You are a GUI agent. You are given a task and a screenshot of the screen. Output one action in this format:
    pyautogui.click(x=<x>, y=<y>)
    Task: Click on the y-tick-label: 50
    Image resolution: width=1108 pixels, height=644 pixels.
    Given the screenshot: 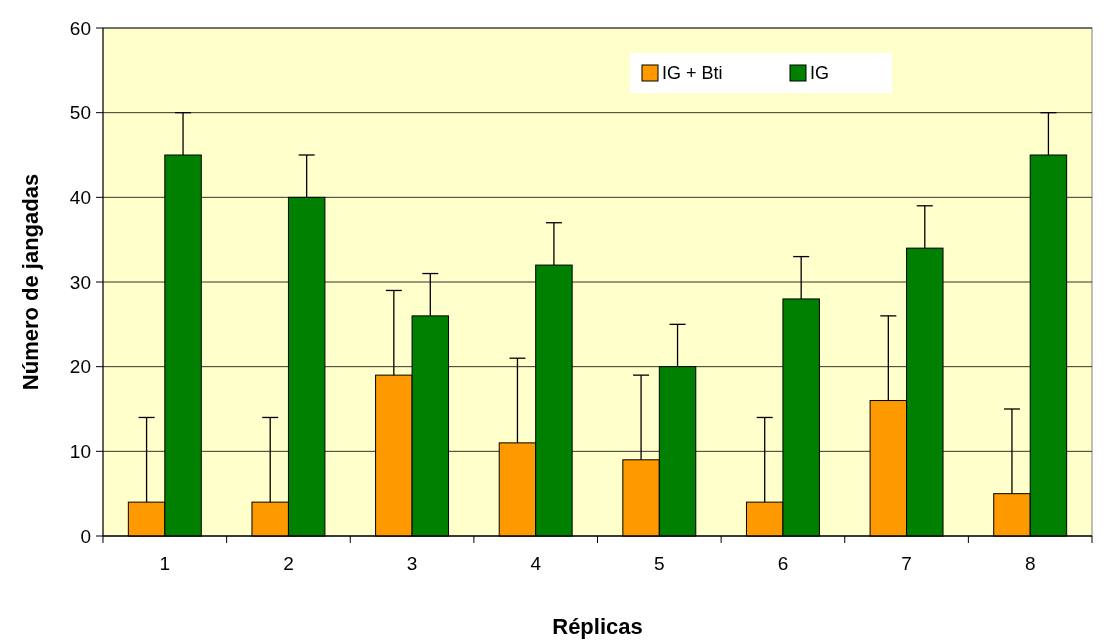 What is the action you would take?
    pyautogui.click(x=80, y=113)
    